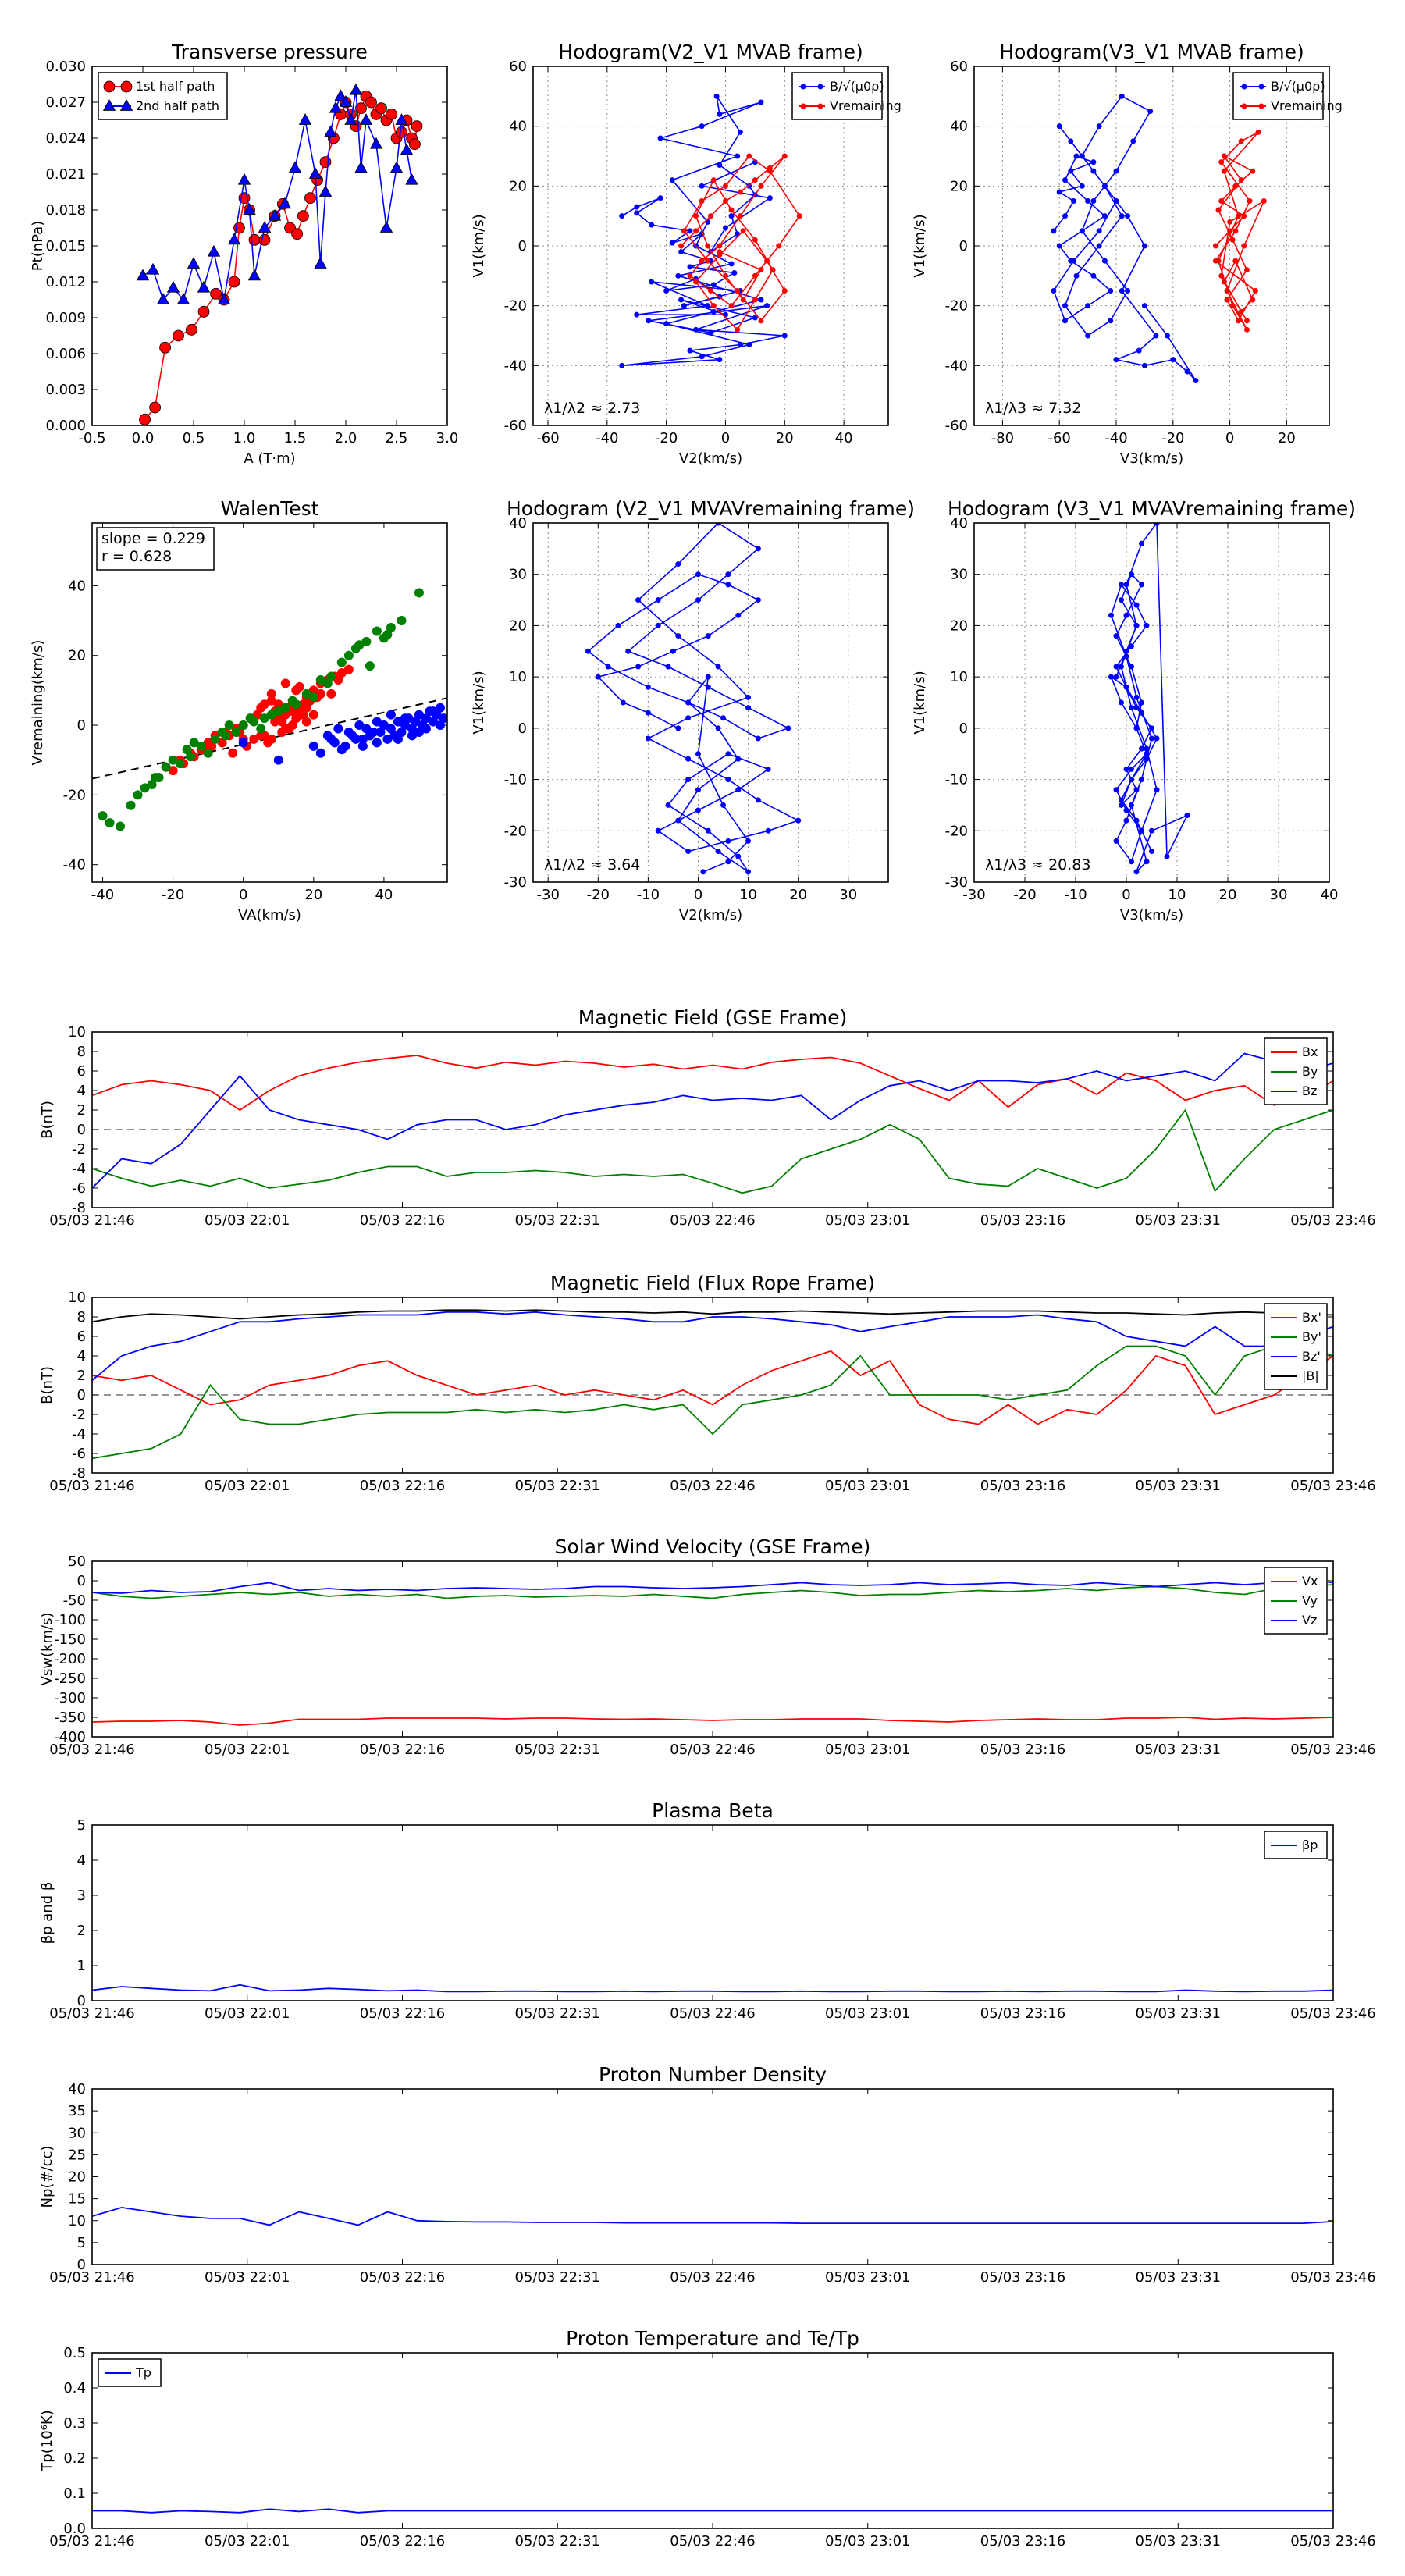  What do you see at coordinates (65, 318) in the screenshot?
I see `y-tick-label: 0.009` at bounding box center [65, 318].